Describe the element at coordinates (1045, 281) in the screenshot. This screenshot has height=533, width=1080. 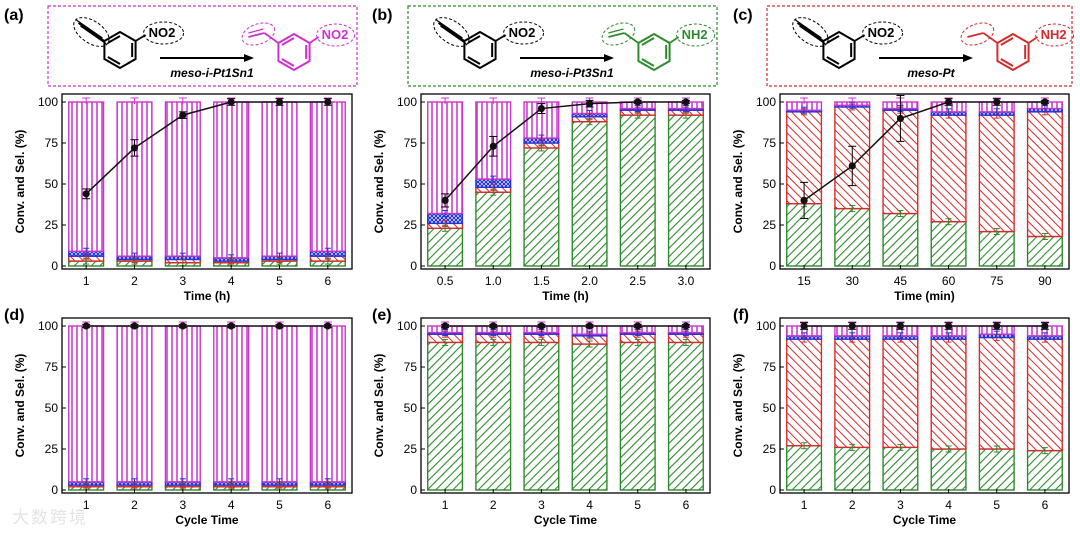
I see `x-tick-label: 90` at that location.